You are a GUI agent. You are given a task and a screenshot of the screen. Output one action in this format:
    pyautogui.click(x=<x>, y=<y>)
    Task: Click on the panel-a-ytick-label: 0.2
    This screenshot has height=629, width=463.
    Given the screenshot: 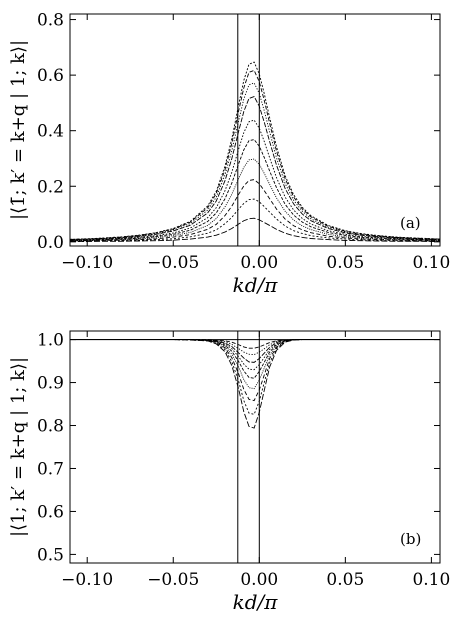 What is the action you would take?
    pyautogui.click(x=50, y=187)
    